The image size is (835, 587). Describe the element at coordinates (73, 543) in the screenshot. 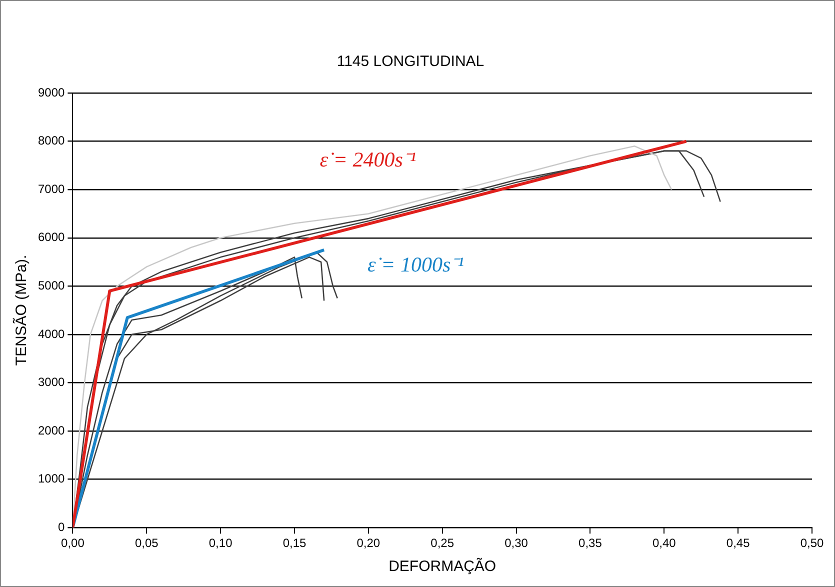

I see `x-tick-label: 0,00` at that location.